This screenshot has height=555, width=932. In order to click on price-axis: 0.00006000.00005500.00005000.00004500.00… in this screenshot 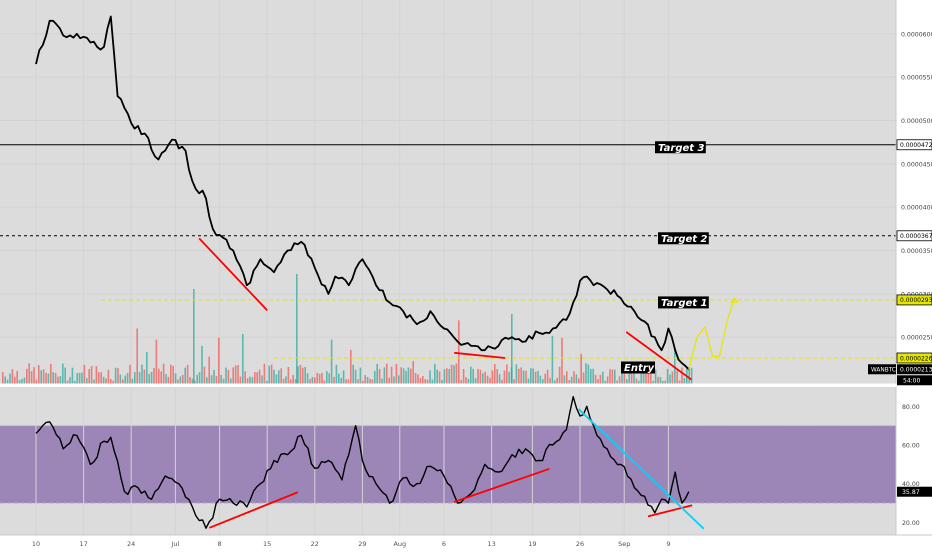, I will do `click(900, 193)`.